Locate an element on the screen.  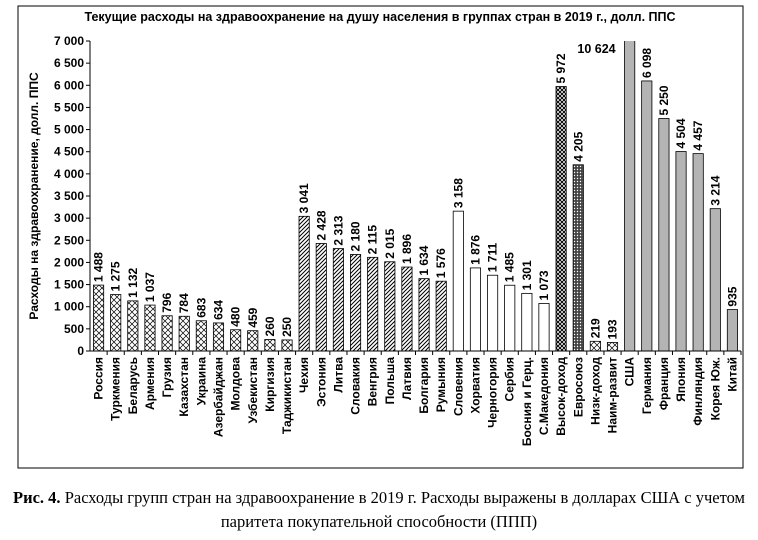
x-tick-label: Беларусь is located at coordinates (133, 385).